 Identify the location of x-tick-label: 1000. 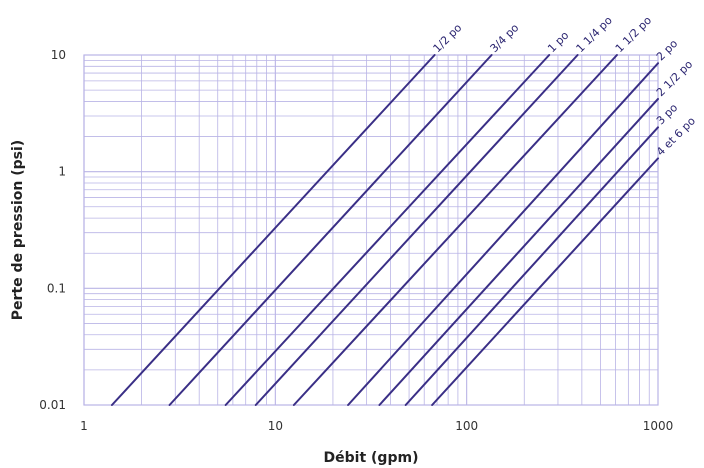
(658, 426).